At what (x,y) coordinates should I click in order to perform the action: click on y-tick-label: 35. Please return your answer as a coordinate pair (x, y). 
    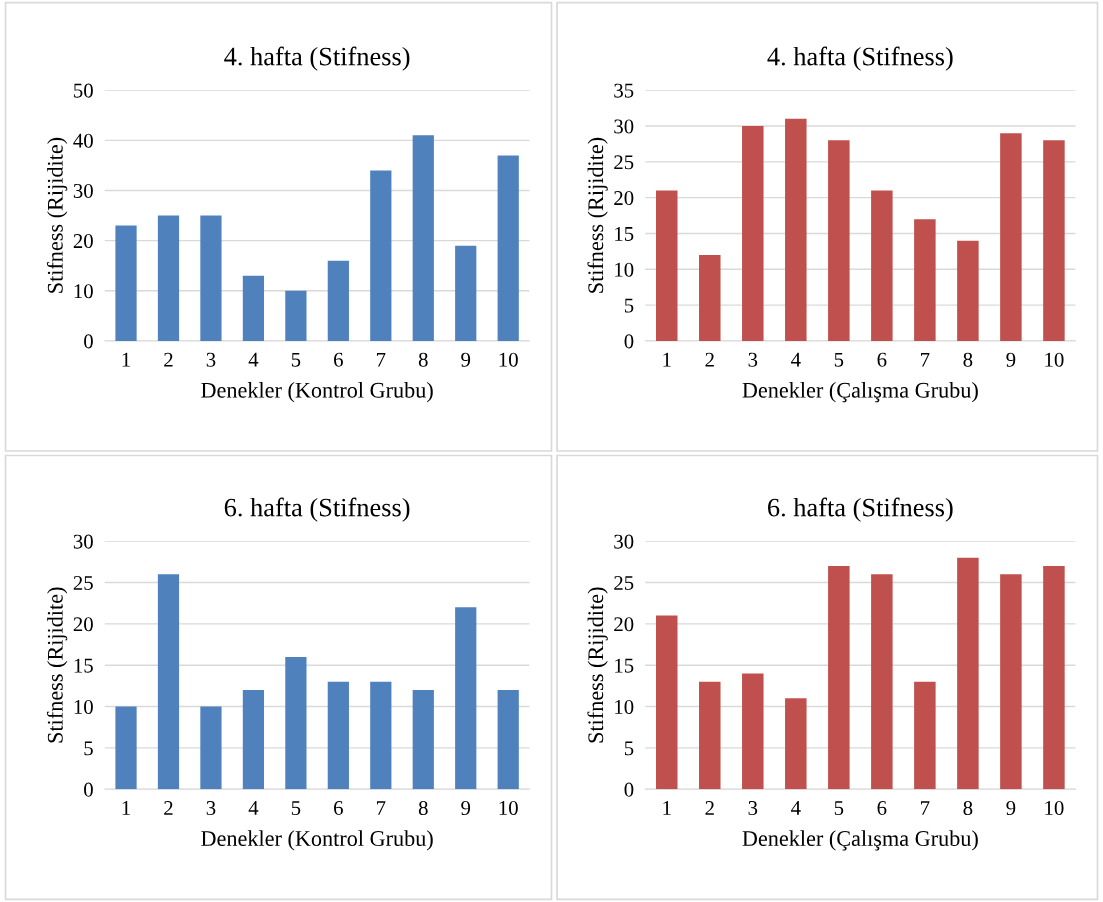
    Looking at the image, I should click on (624, 90).